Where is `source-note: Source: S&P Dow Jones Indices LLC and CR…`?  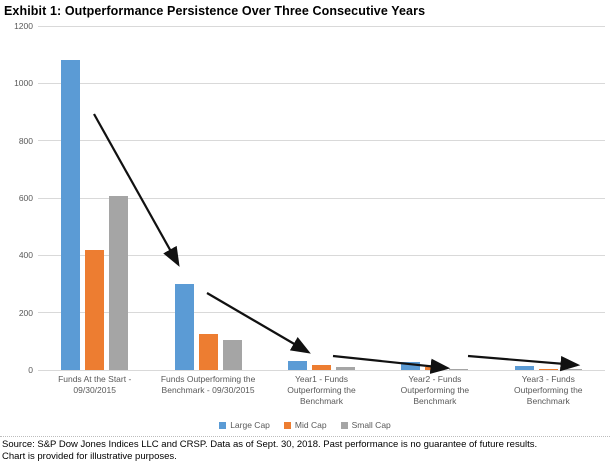 source-note: Source: S&P Dow Jones Indices LLC and CR… is located at coordinates (305, 449).